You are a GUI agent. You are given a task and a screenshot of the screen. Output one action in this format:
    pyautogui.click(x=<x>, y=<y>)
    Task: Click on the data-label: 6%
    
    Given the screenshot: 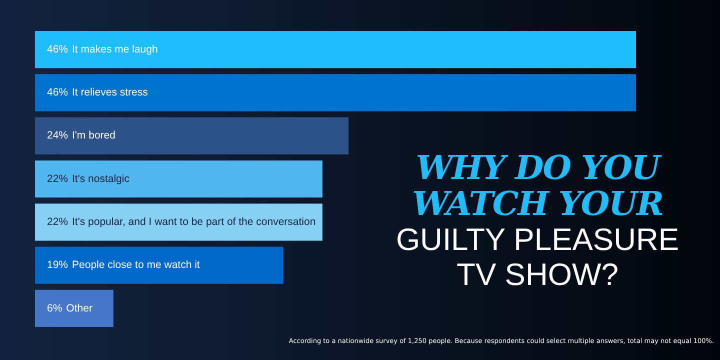 What is the action you would take?
    pyautogui.click(x=54, y=308)
    